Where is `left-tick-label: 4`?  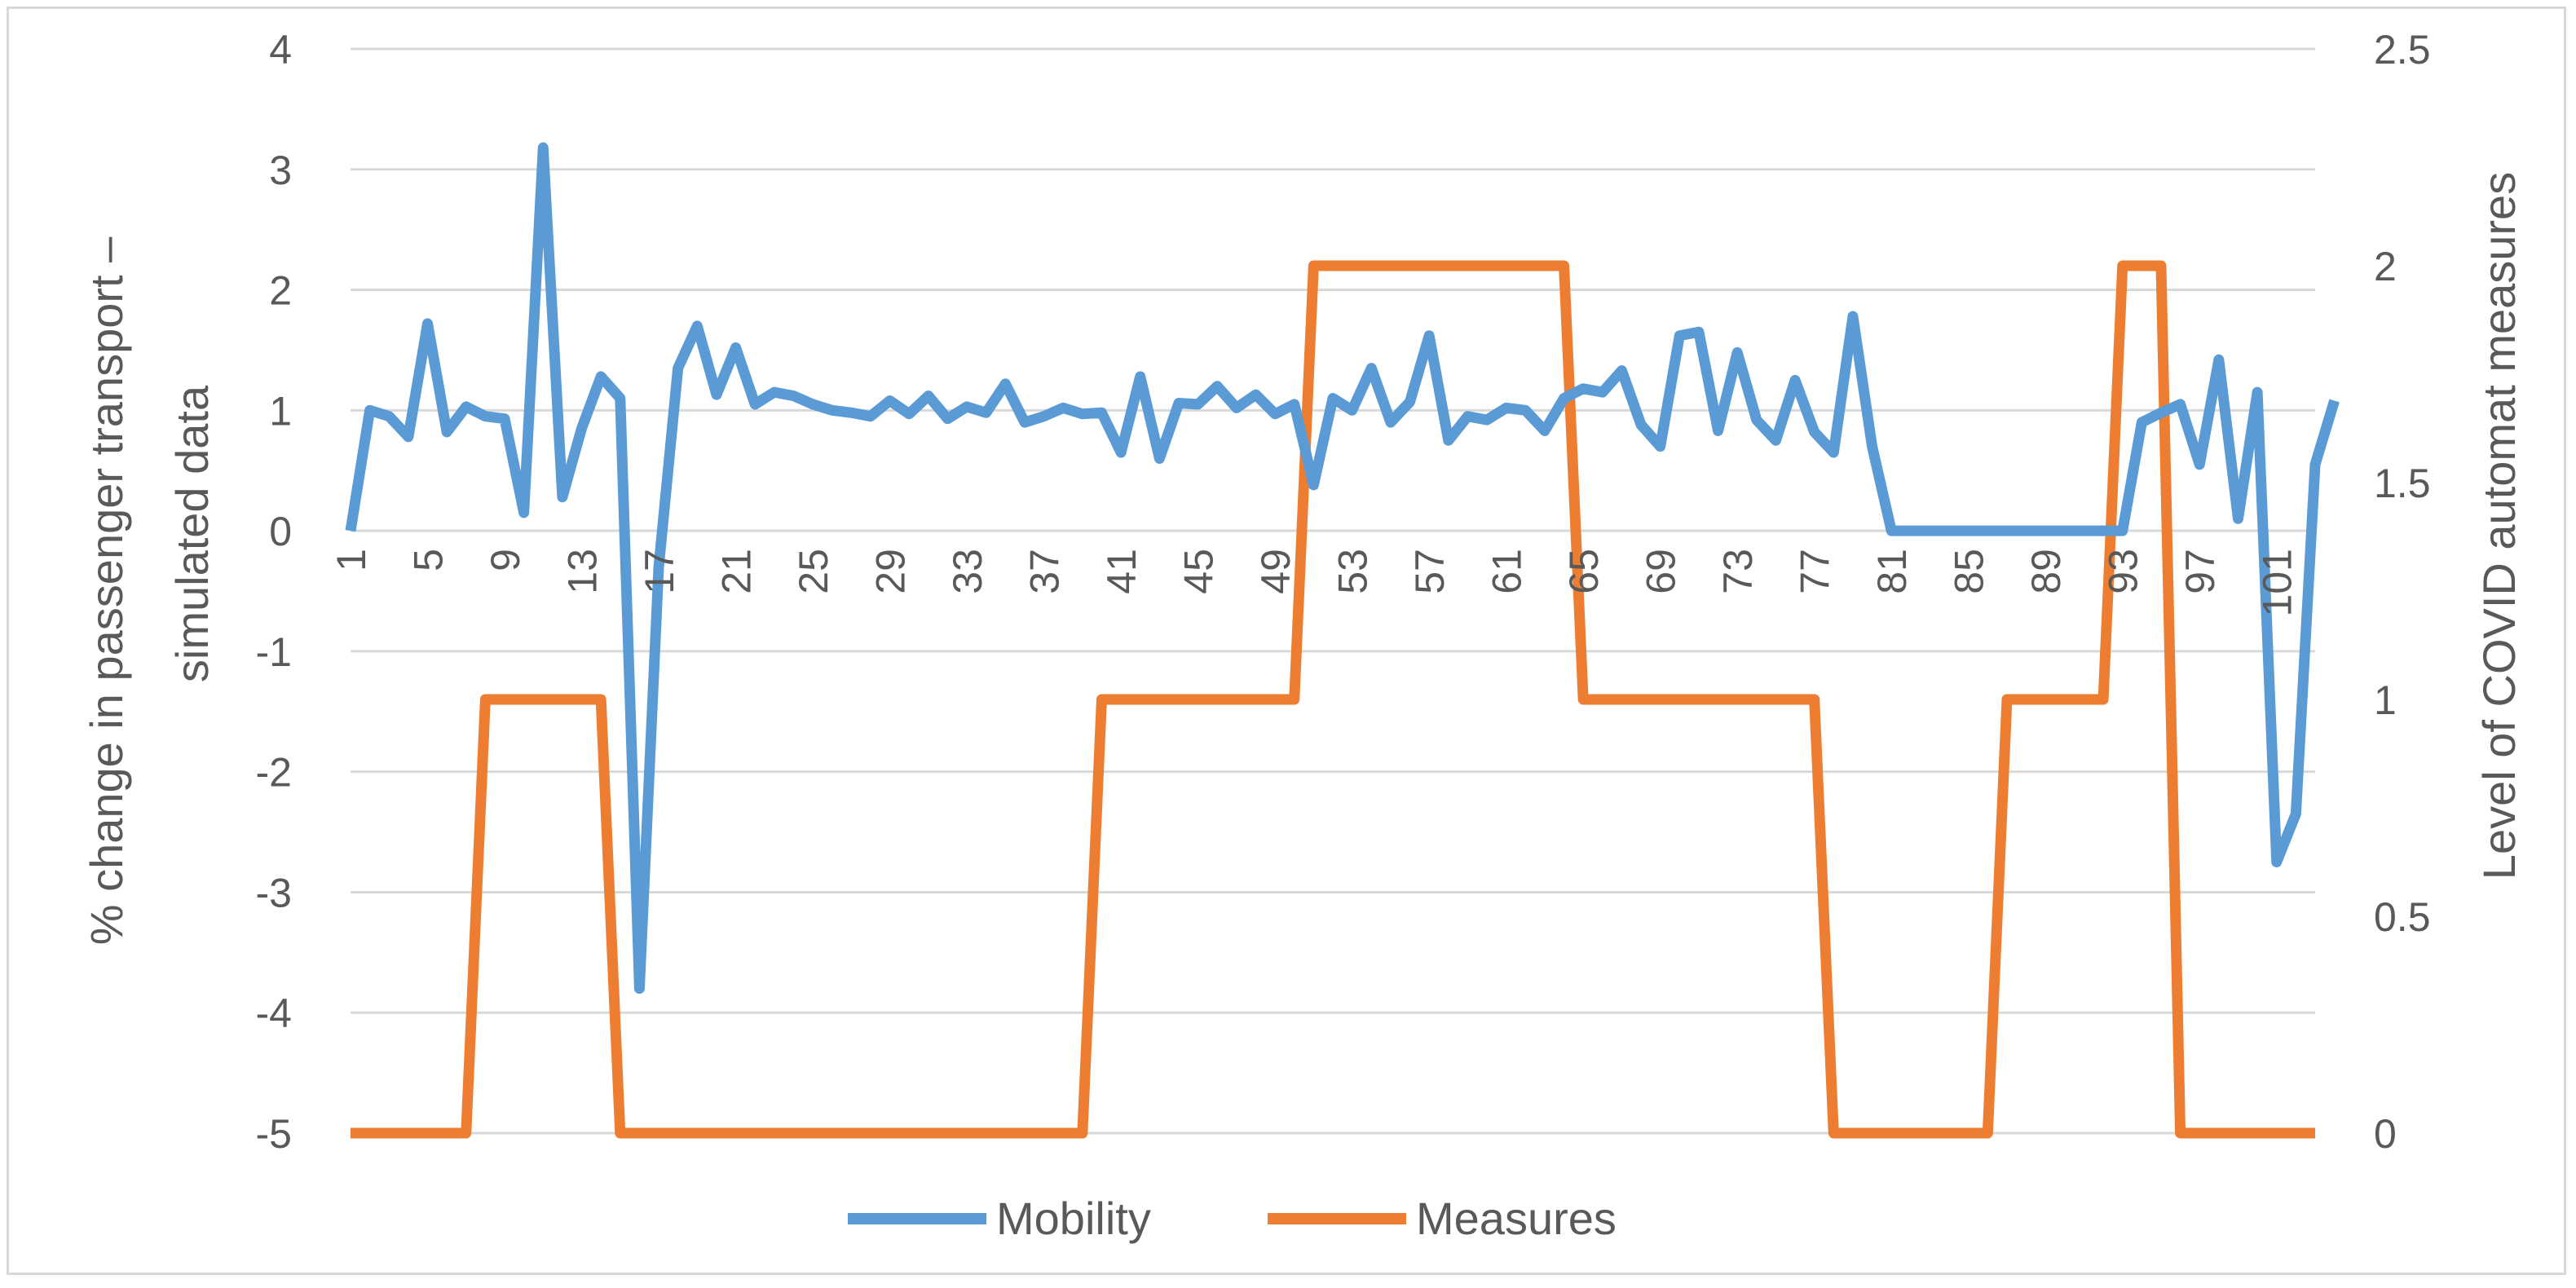 left-tick-label: 4 is located at coordinates (280, 50).